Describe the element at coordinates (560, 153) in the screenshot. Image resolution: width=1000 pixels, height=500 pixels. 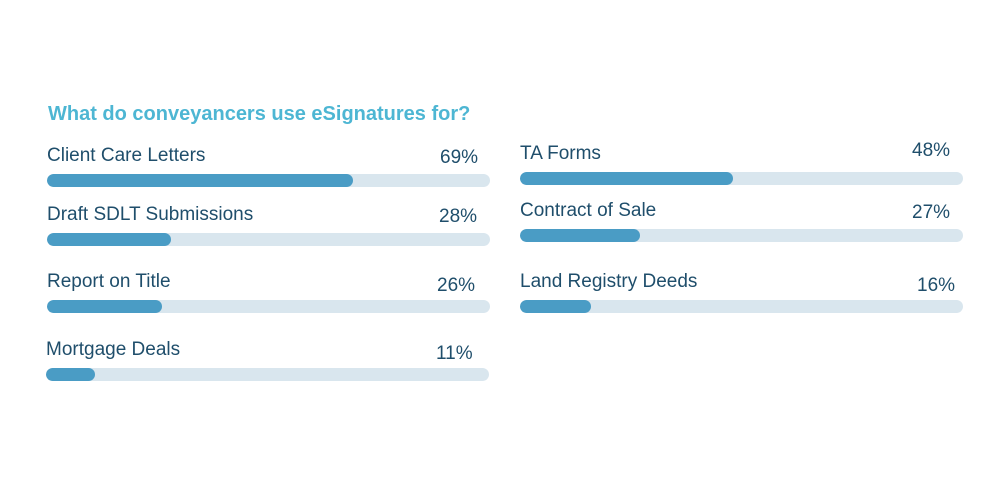
I see `bar-label: TA Forms` at that location.